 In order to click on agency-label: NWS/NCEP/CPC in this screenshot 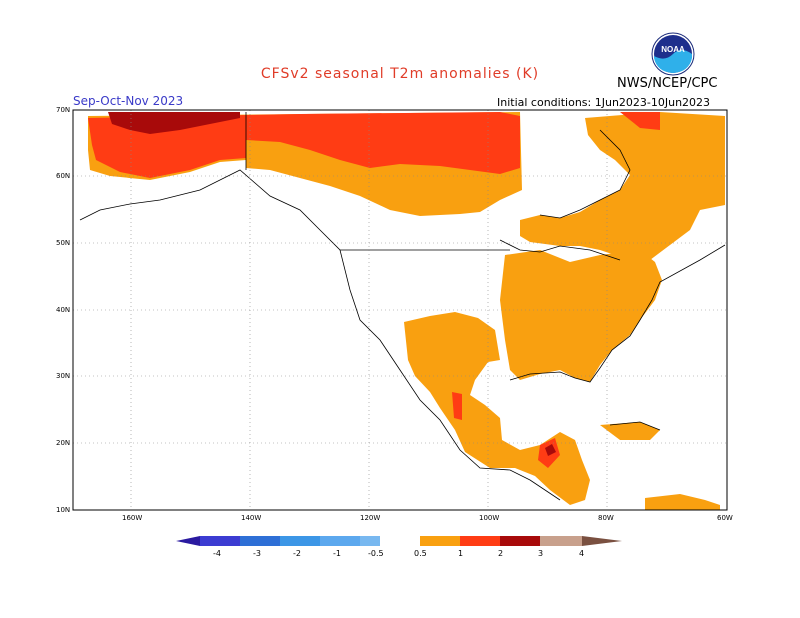, I will do `click(667, 83)`.